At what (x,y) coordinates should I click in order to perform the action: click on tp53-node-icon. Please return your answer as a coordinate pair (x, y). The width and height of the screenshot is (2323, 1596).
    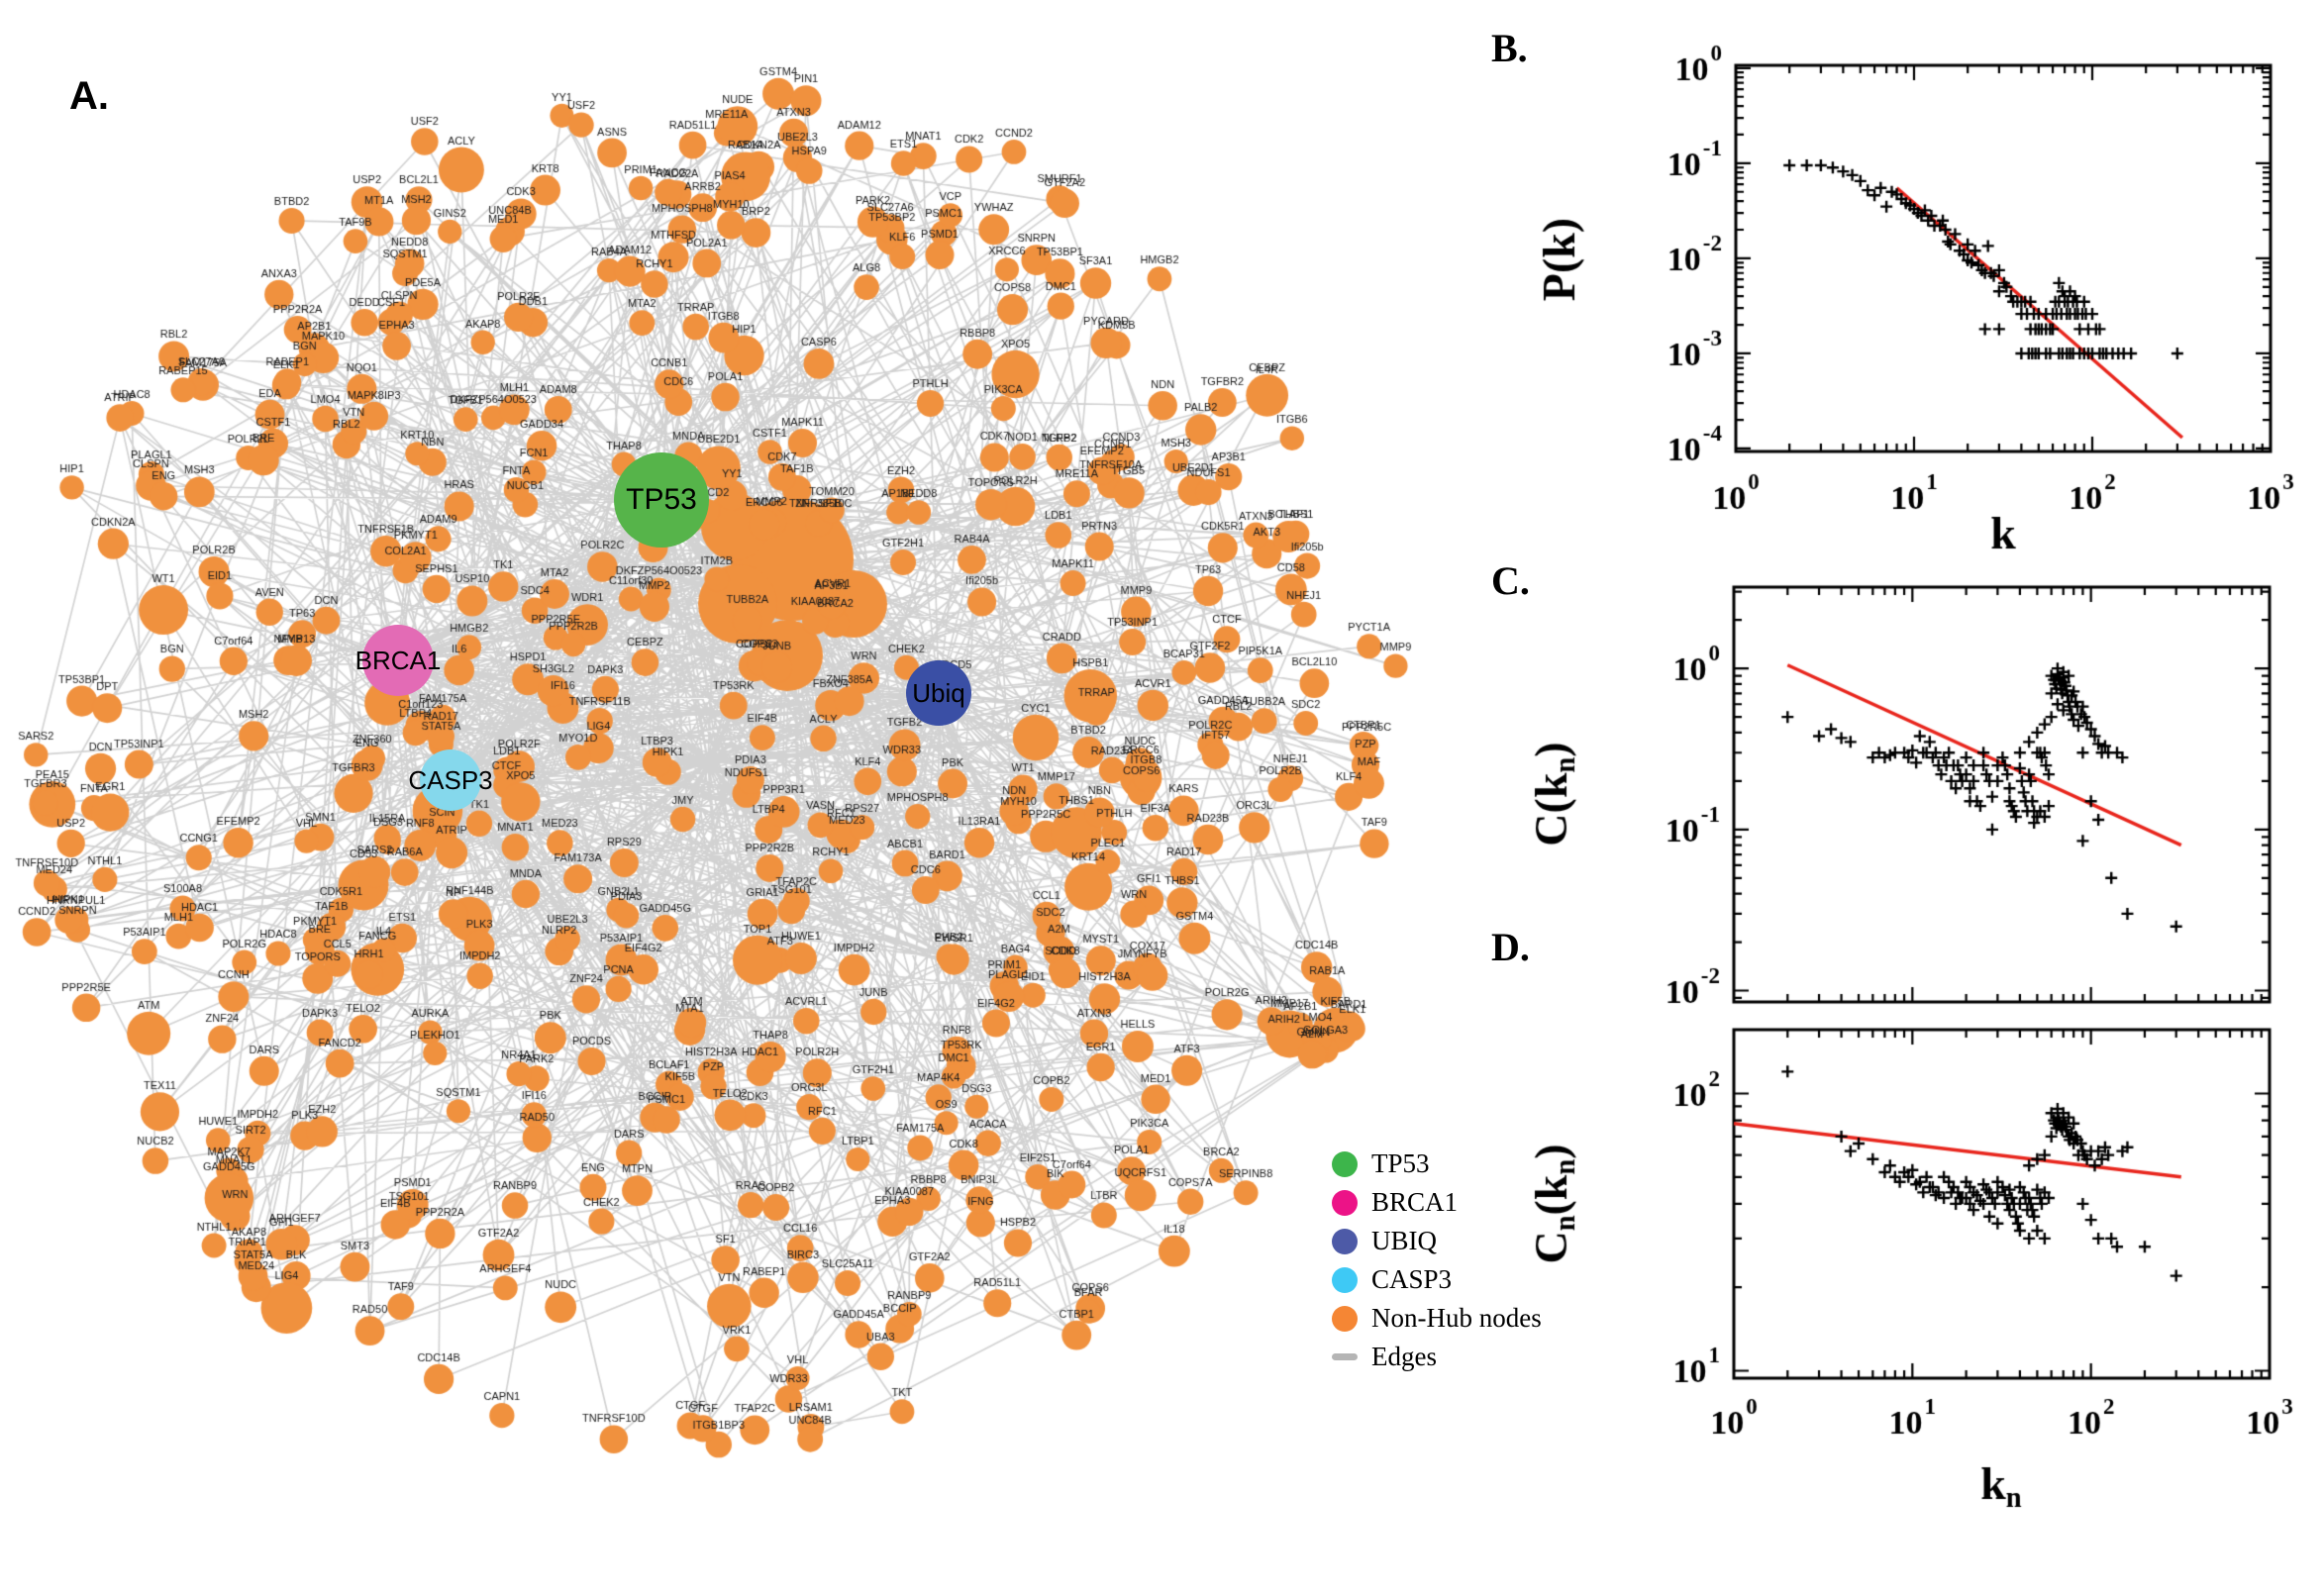
    Looking at the image, I should click on (1345, 1164).